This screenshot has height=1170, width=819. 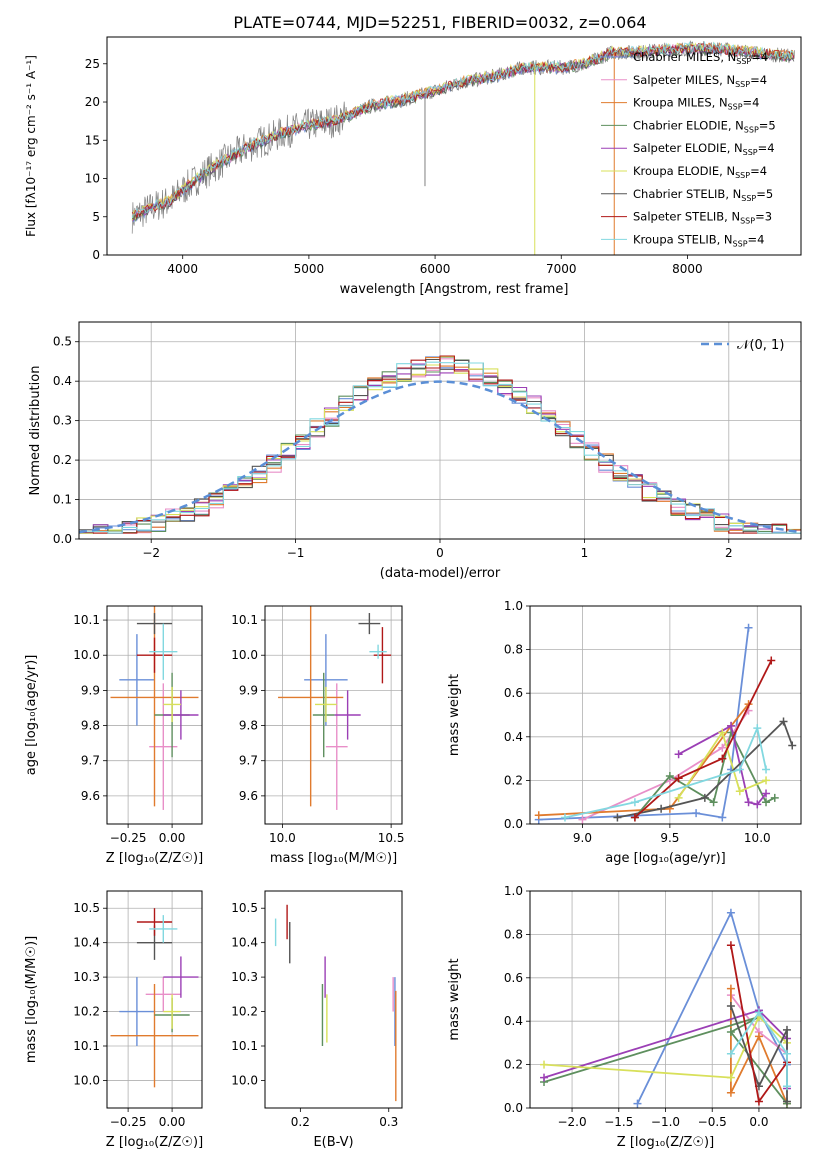 What do you see at coordinates (244, 977) in the screenshot?
I see `y-tick-label: 10.3` at bounding box center [244, 977].